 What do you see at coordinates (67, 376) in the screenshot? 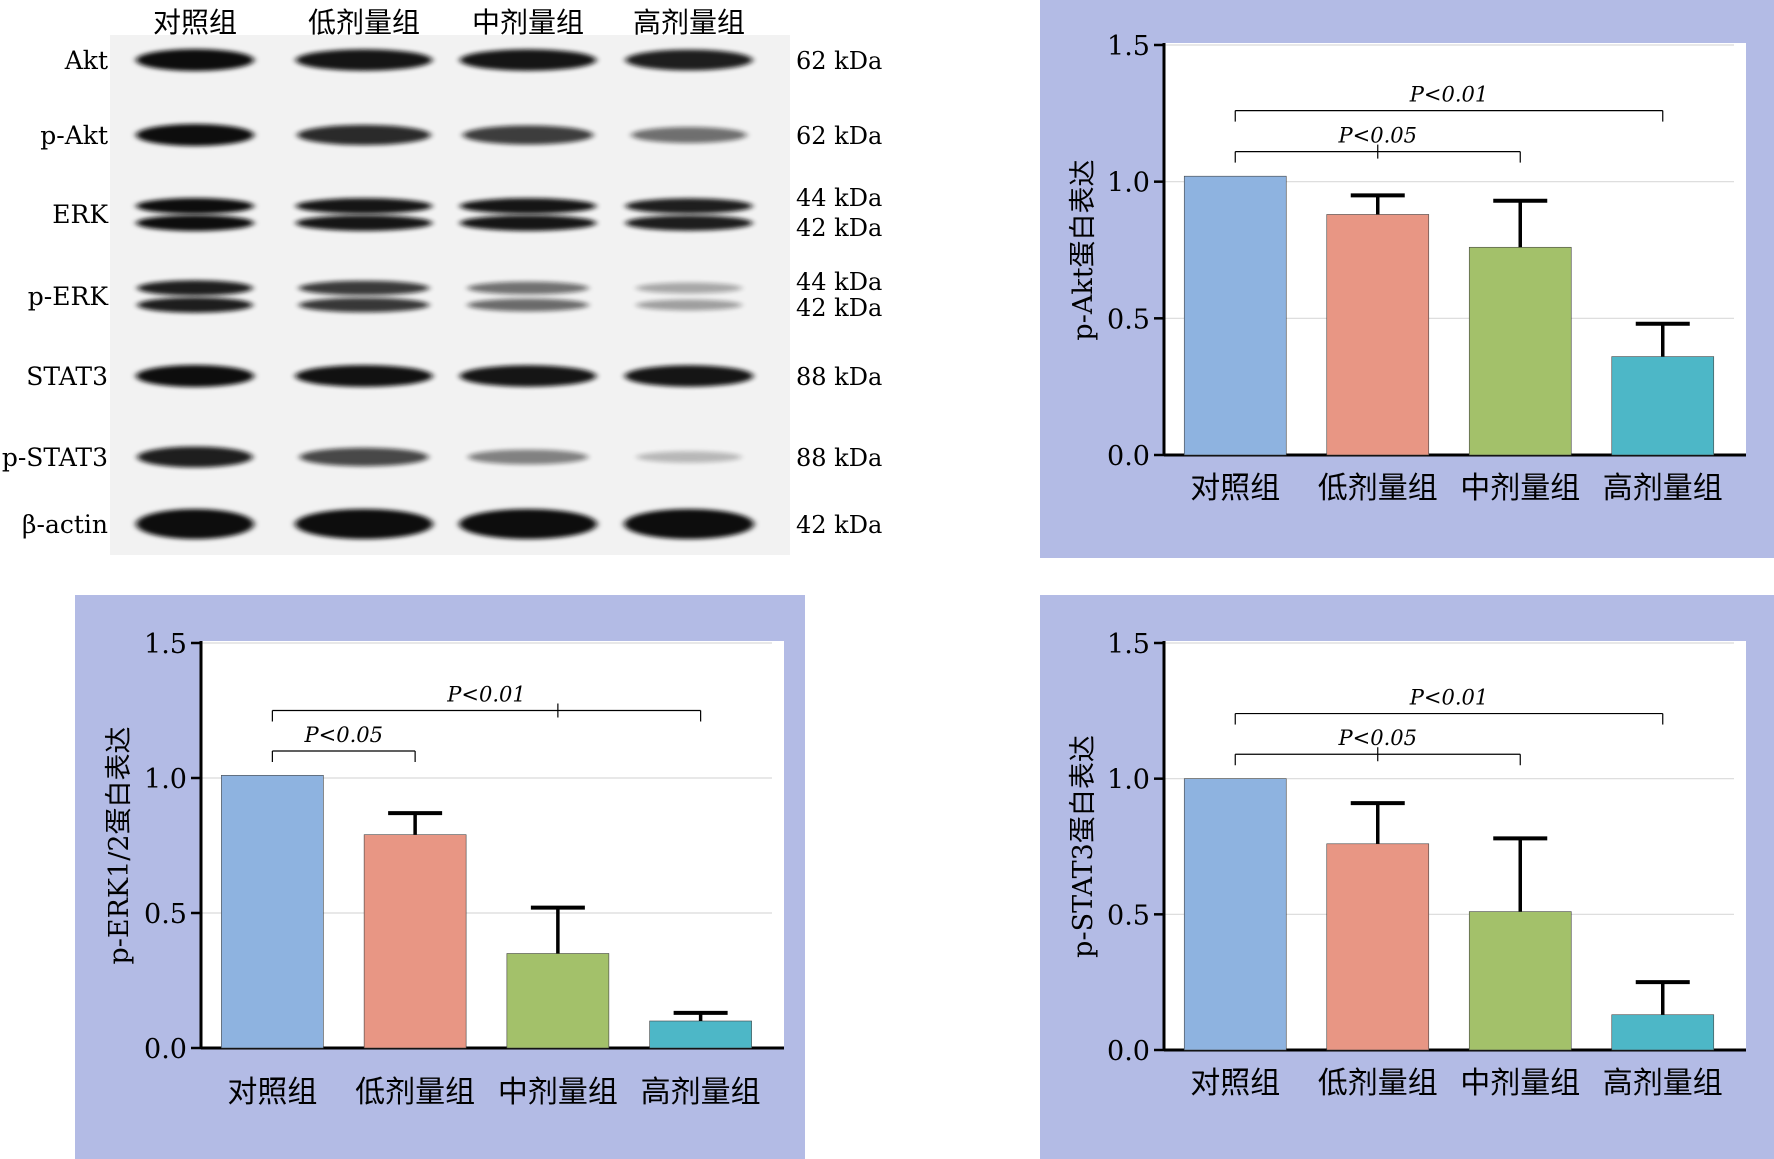
I see `protein-label: STAT3` at bounding box center [67, 376].